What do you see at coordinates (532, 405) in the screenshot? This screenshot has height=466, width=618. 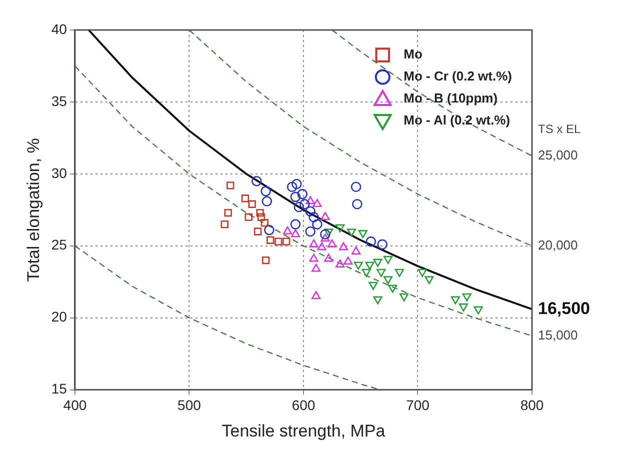 I see `x-tick-label: 800` at bounding box center [532, 405].